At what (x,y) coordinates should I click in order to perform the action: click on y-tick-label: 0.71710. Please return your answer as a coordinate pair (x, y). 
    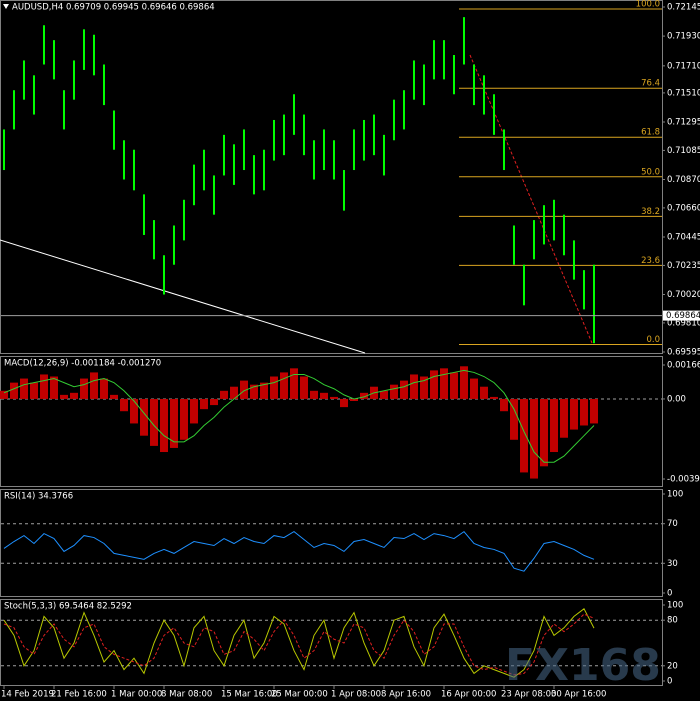
    Looking at the image, I should click on (683, 66).